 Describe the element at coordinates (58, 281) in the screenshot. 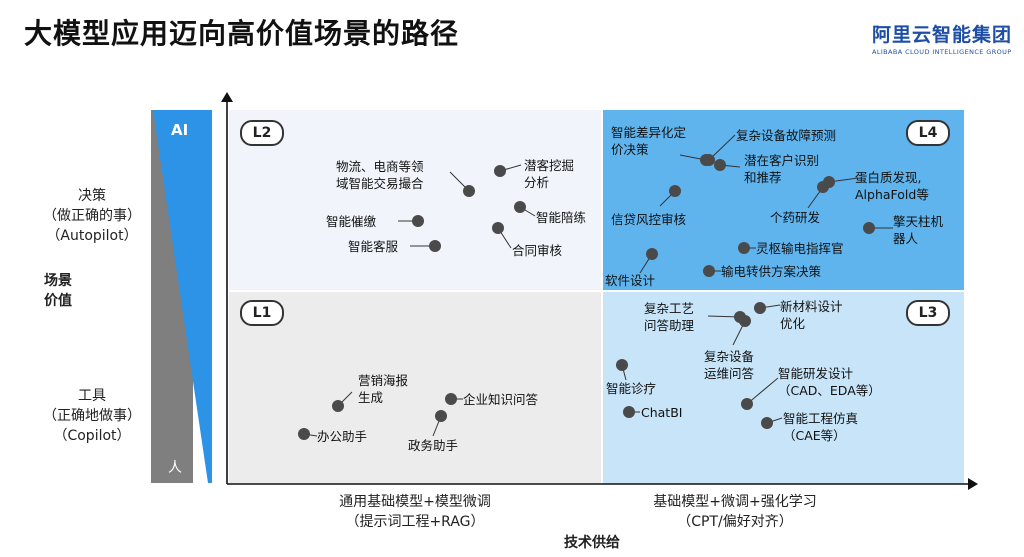

I see `y-axis-name-line-1: 场景` at that location.